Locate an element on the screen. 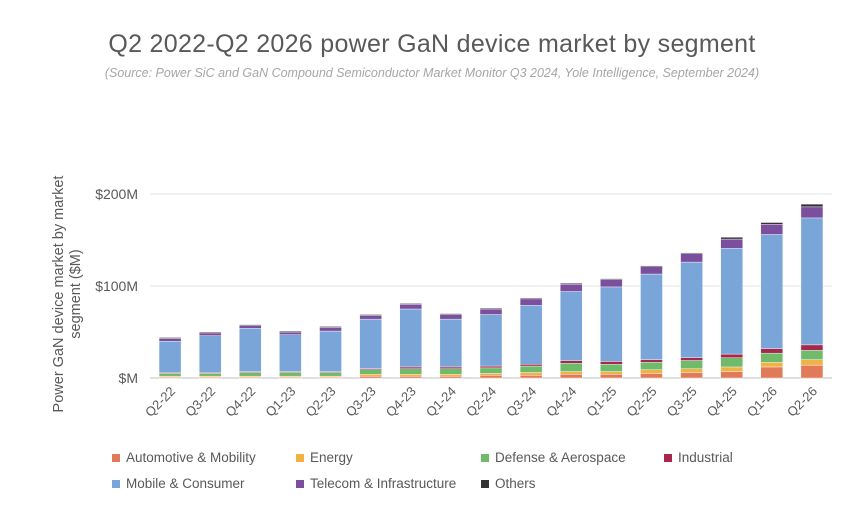  x-tick-label: Q3-24 is located at coordinates (521, 402).